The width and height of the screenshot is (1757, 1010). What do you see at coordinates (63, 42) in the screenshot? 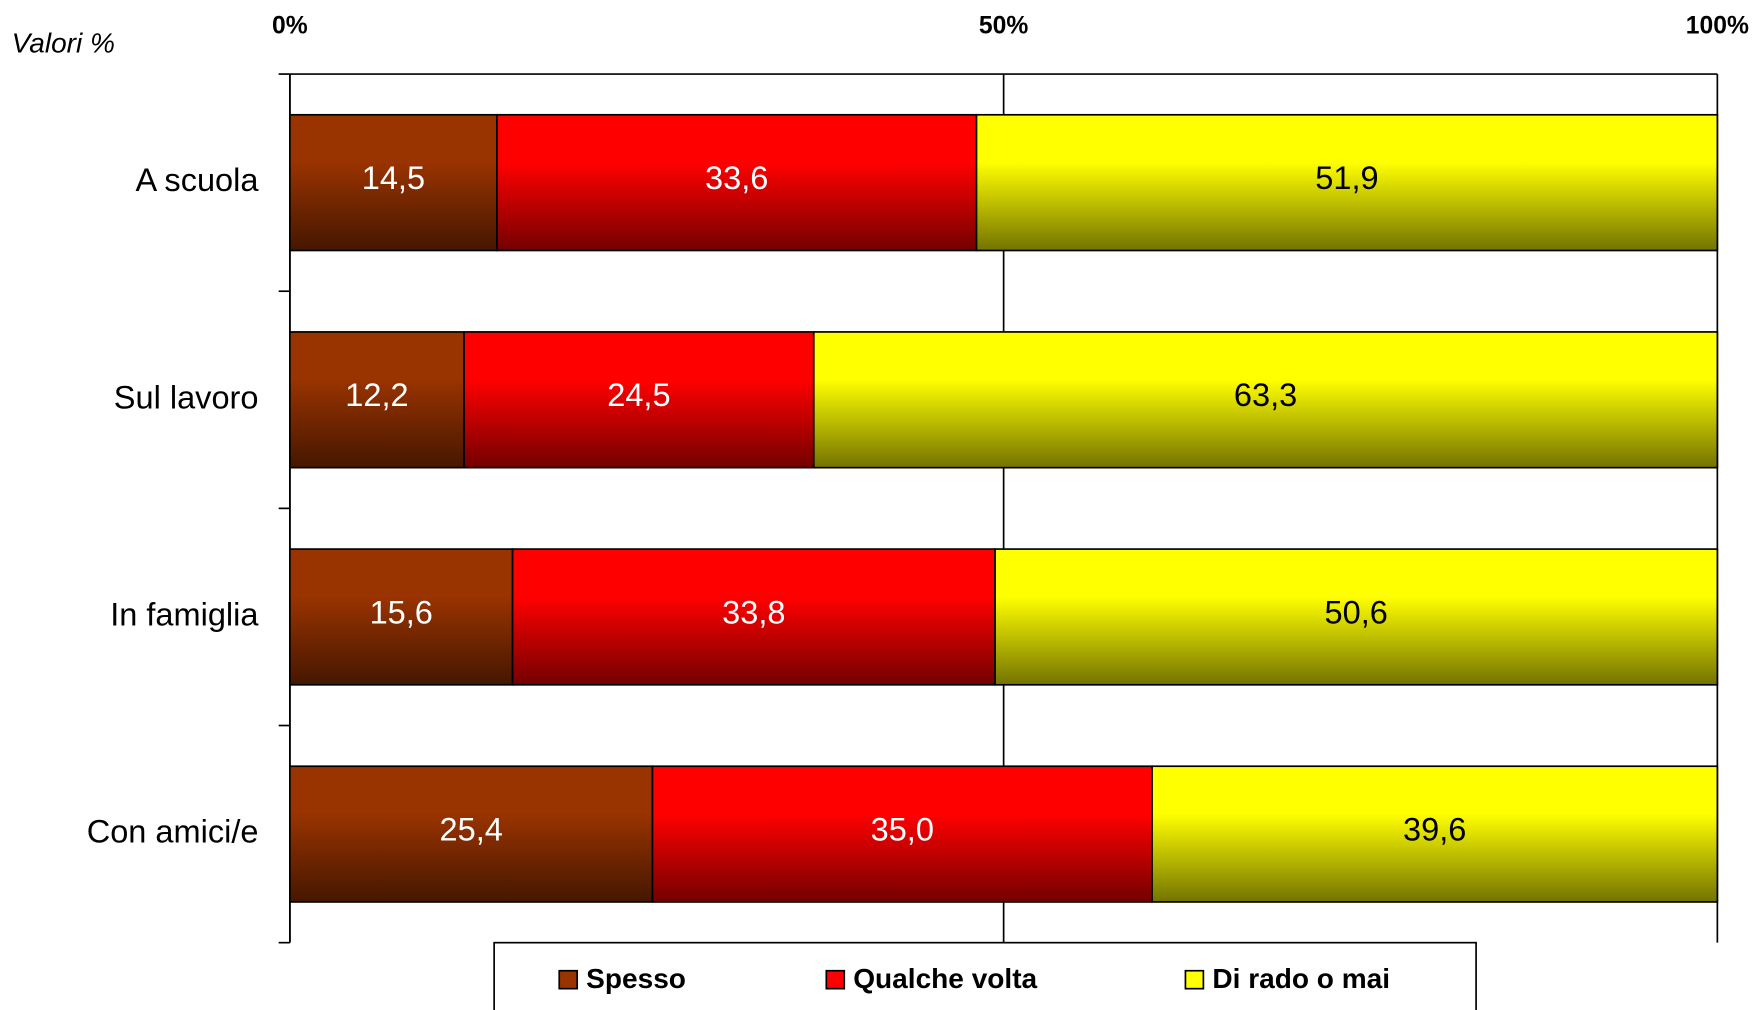
I see `annotation: Valori %` at bounding box center [63, 42].